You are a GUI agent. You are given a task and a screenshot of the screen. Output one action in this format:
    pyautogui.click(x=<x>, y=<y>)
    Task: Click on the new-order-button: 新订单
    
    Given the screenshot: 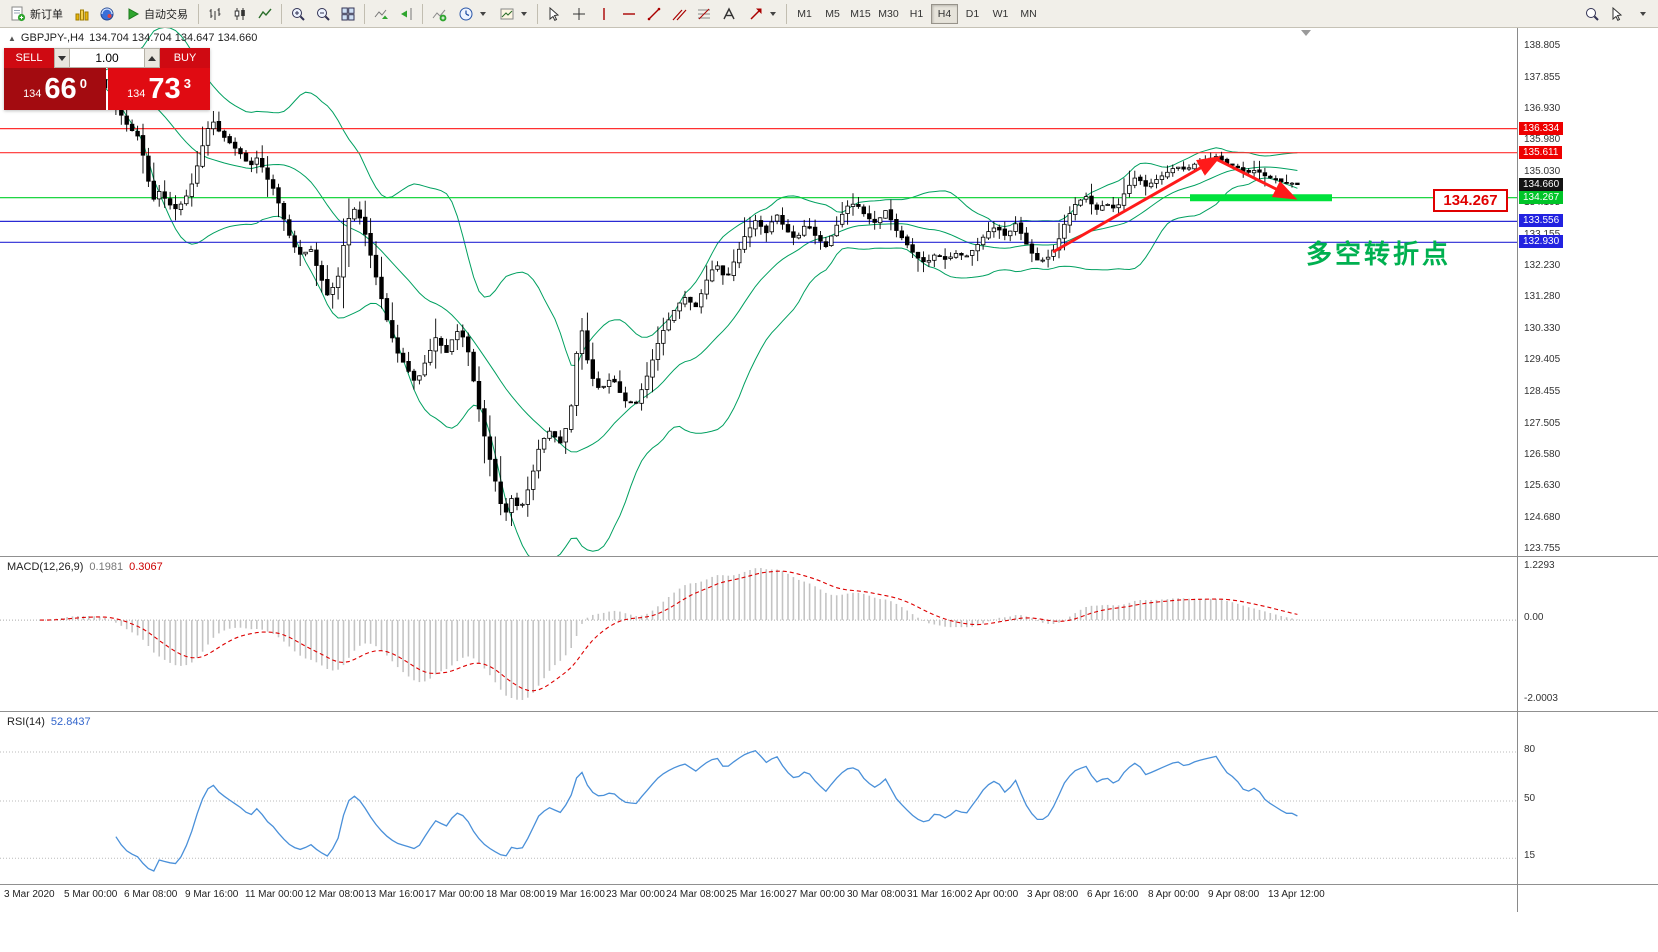 What is the action you would take?
    pyautogui.click(x=36, y=13)
    